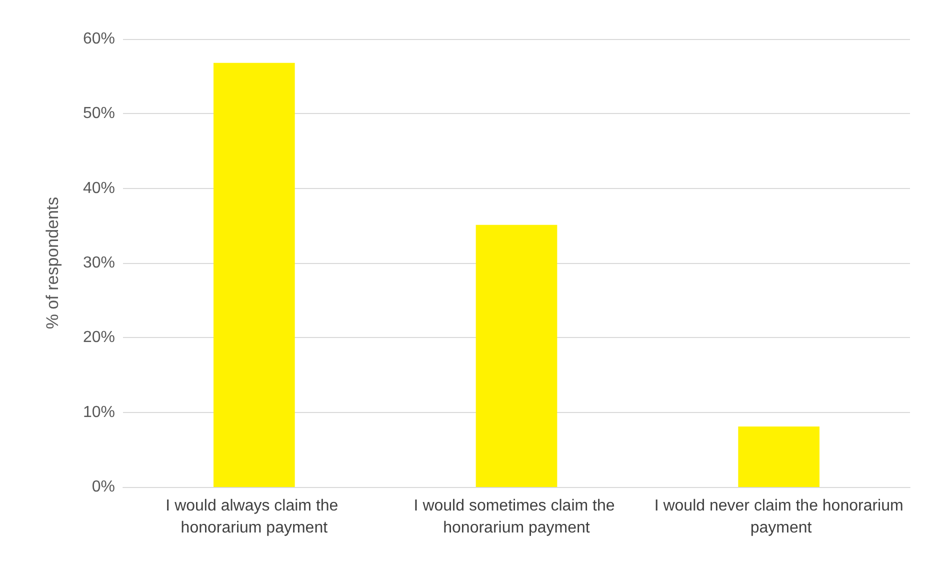 This screenshot has height=566, width=928. What do you see at coordinates (254, 517) in the screenshot?
I see `x-tick-label: I would always claim the honorarium payment` at bounding box center [254, 517].